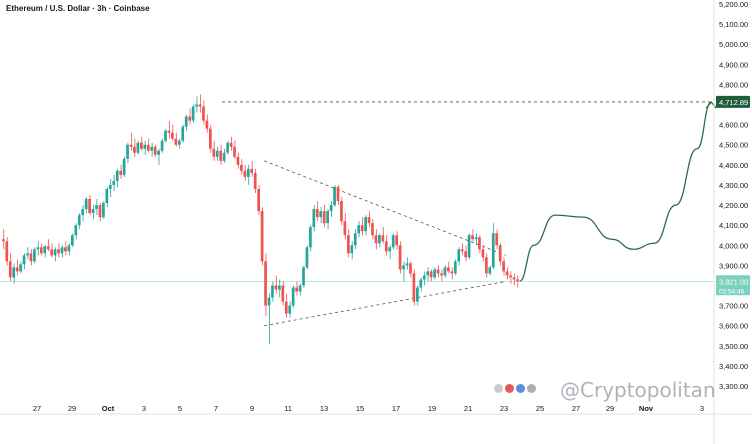 This screenshot has width=752, height=444. What do you see at coordinates (615, 191) in the screenshot?
I see `projection-curve` at bounding box center [615, 191].